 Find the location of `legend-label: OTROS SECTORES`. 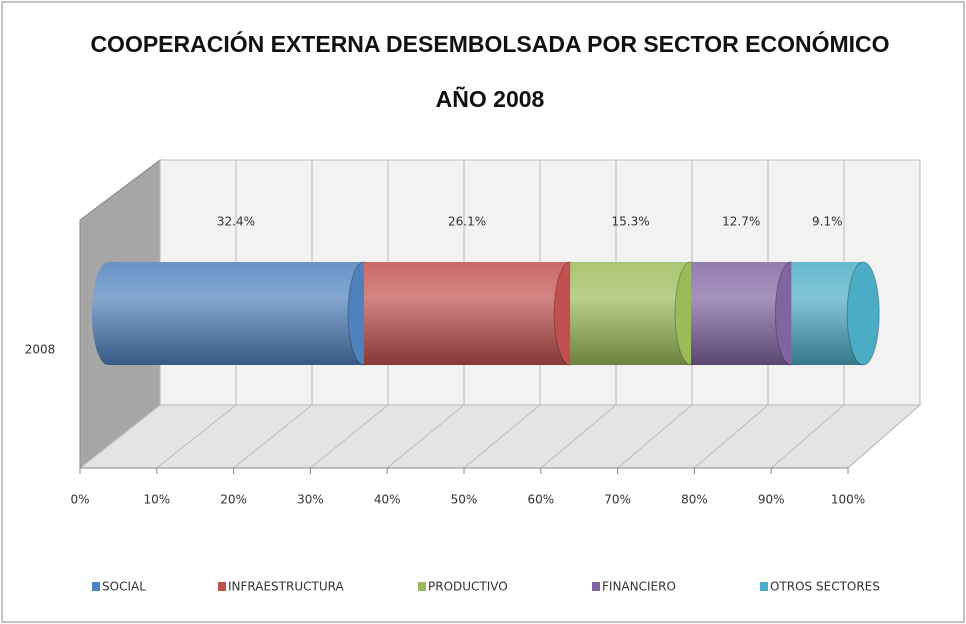

legend-label: OTROS SECTORES is located at coordinates (825, 587).